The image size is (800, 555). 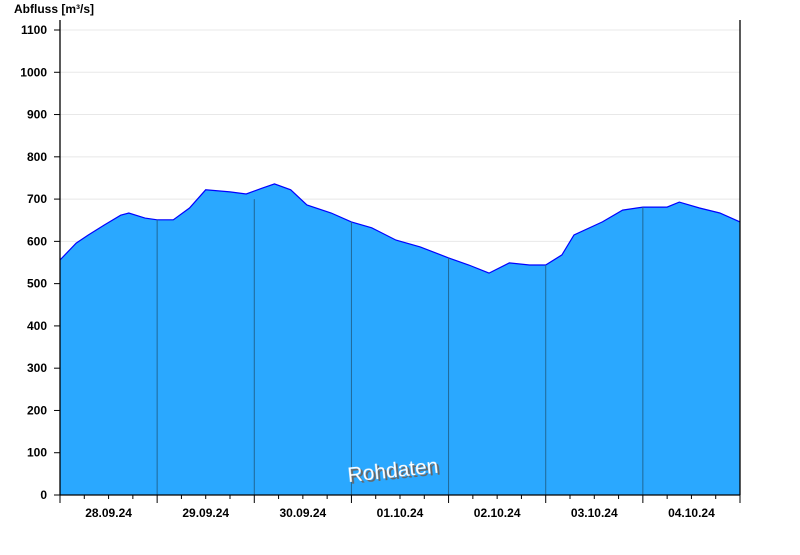 I want to click on y-tick-label: 600, so click(x=37, y=241).